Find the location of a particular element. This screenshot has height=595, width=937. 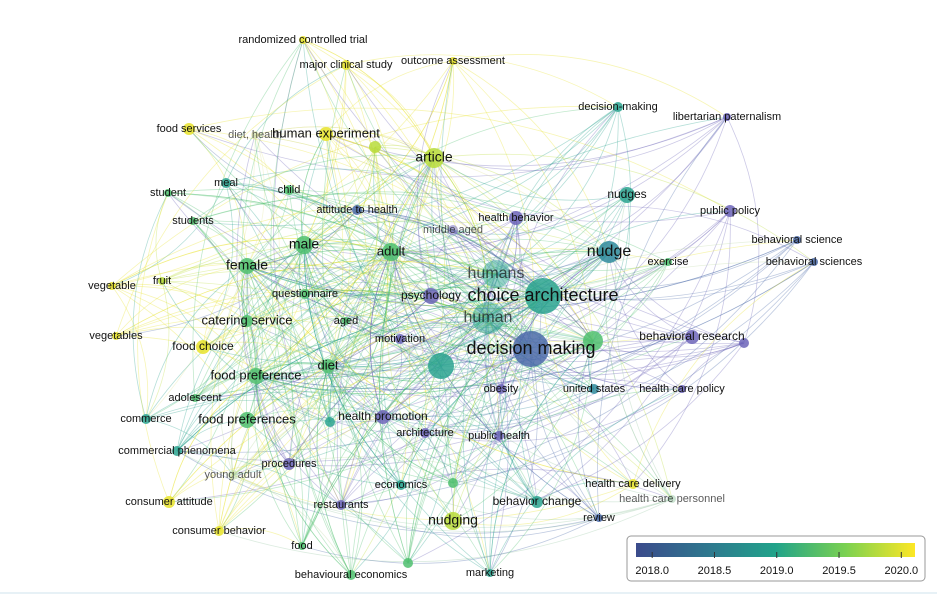

node-label: restaurants is located at coordinates (341, 505).